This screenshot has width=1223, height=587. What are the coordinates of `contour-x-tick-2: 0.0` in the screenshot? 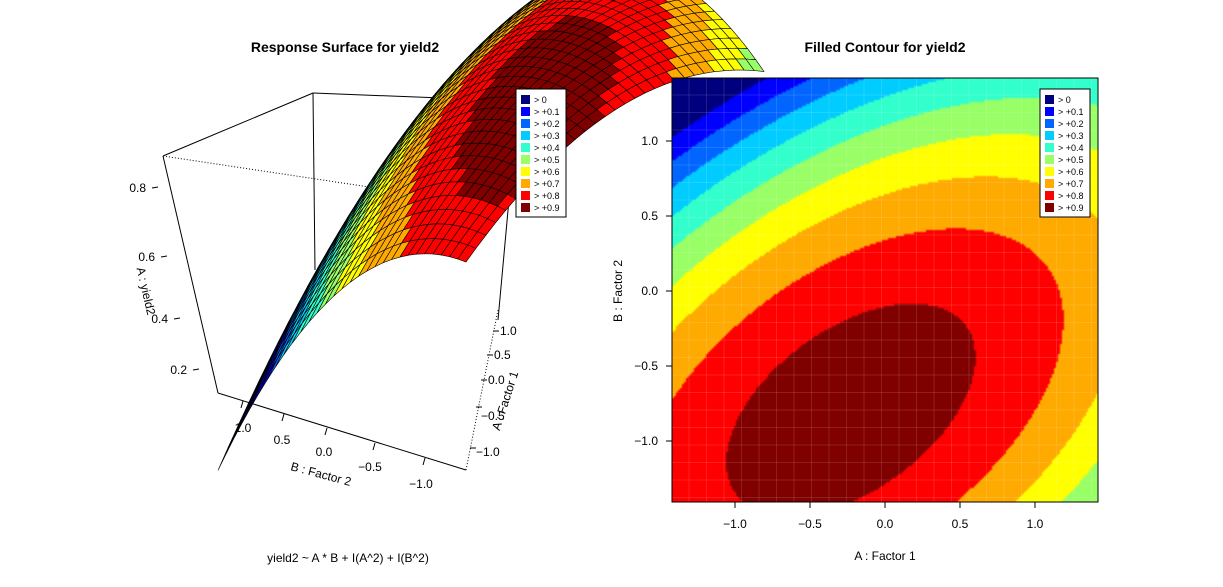 It's located at (885, 524).